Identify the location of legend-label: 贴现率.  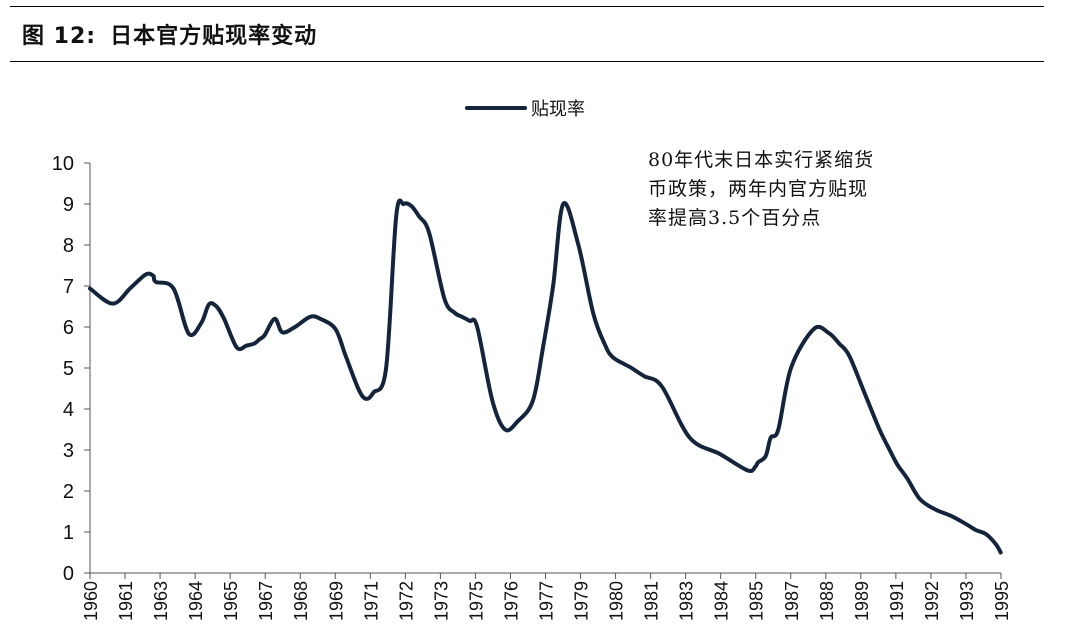
(558, 109).